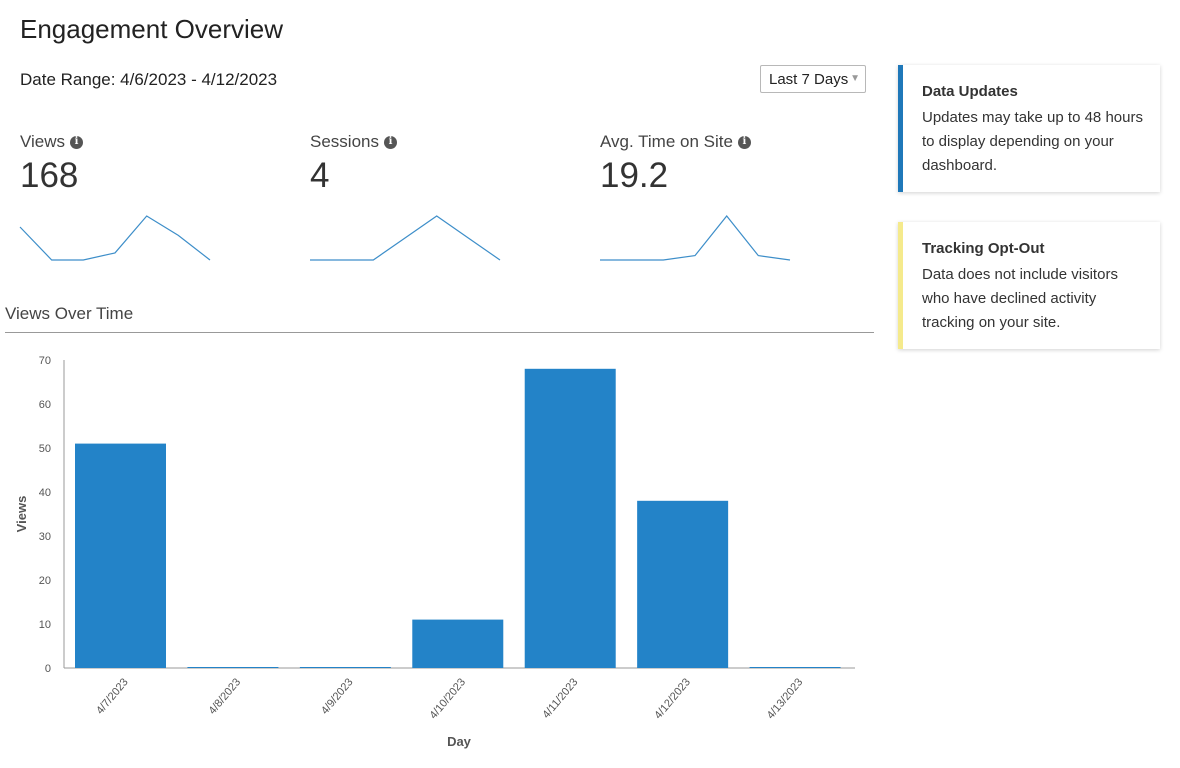 This screenshot has width=1180, height=768. What do you see at coordinates (855, 78) in the screenshot?
I see `chevron-down-icon: ▼` at bounding box center [855, 78].